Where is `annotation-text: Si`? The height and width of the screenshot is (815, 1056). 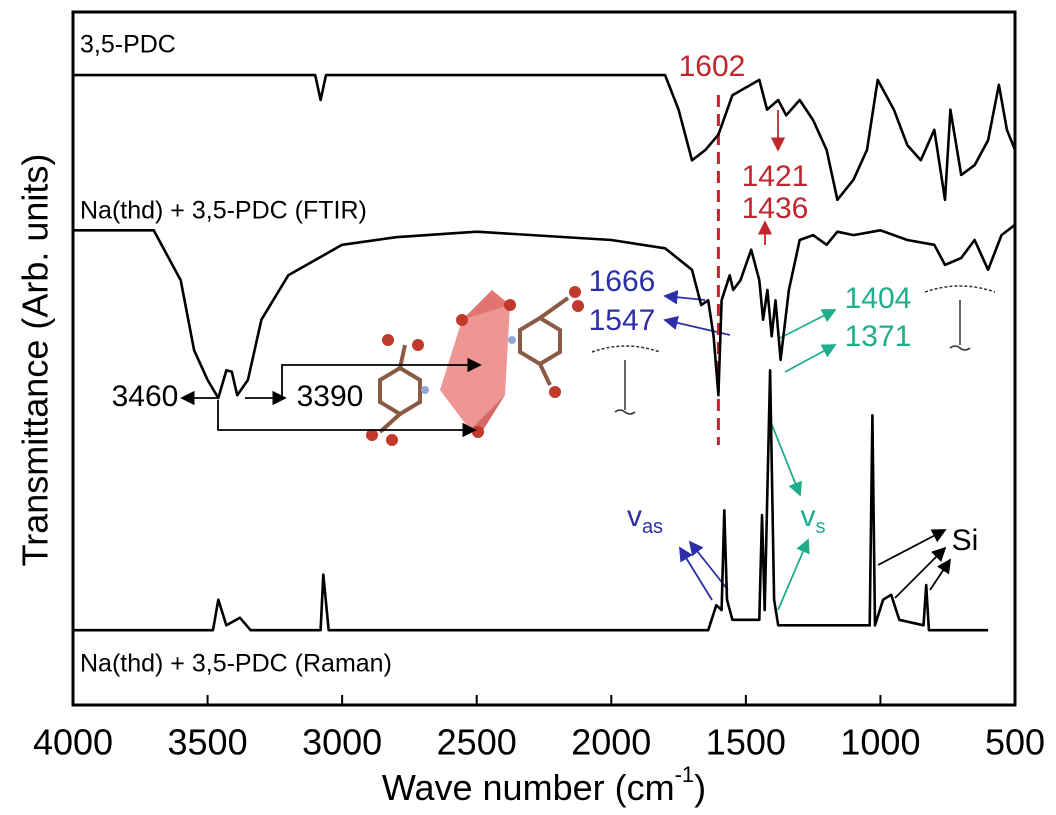 annotation-text: Si is located at coordinates (965, 540).